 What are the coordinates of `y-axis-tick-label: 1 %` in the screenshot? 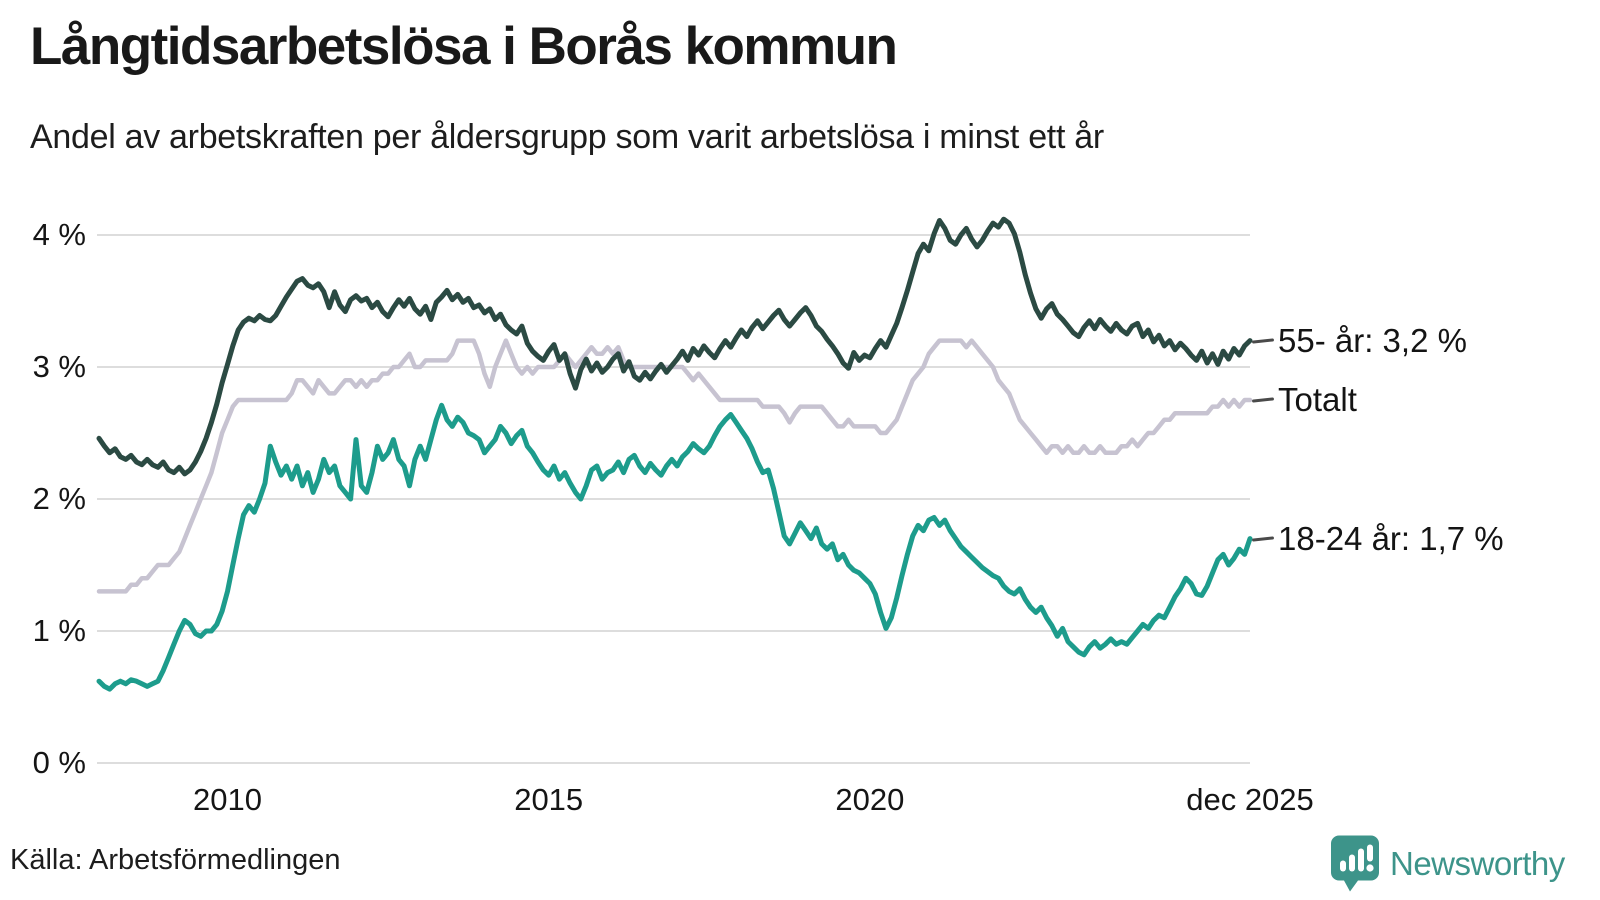 It's located at (59, 630).